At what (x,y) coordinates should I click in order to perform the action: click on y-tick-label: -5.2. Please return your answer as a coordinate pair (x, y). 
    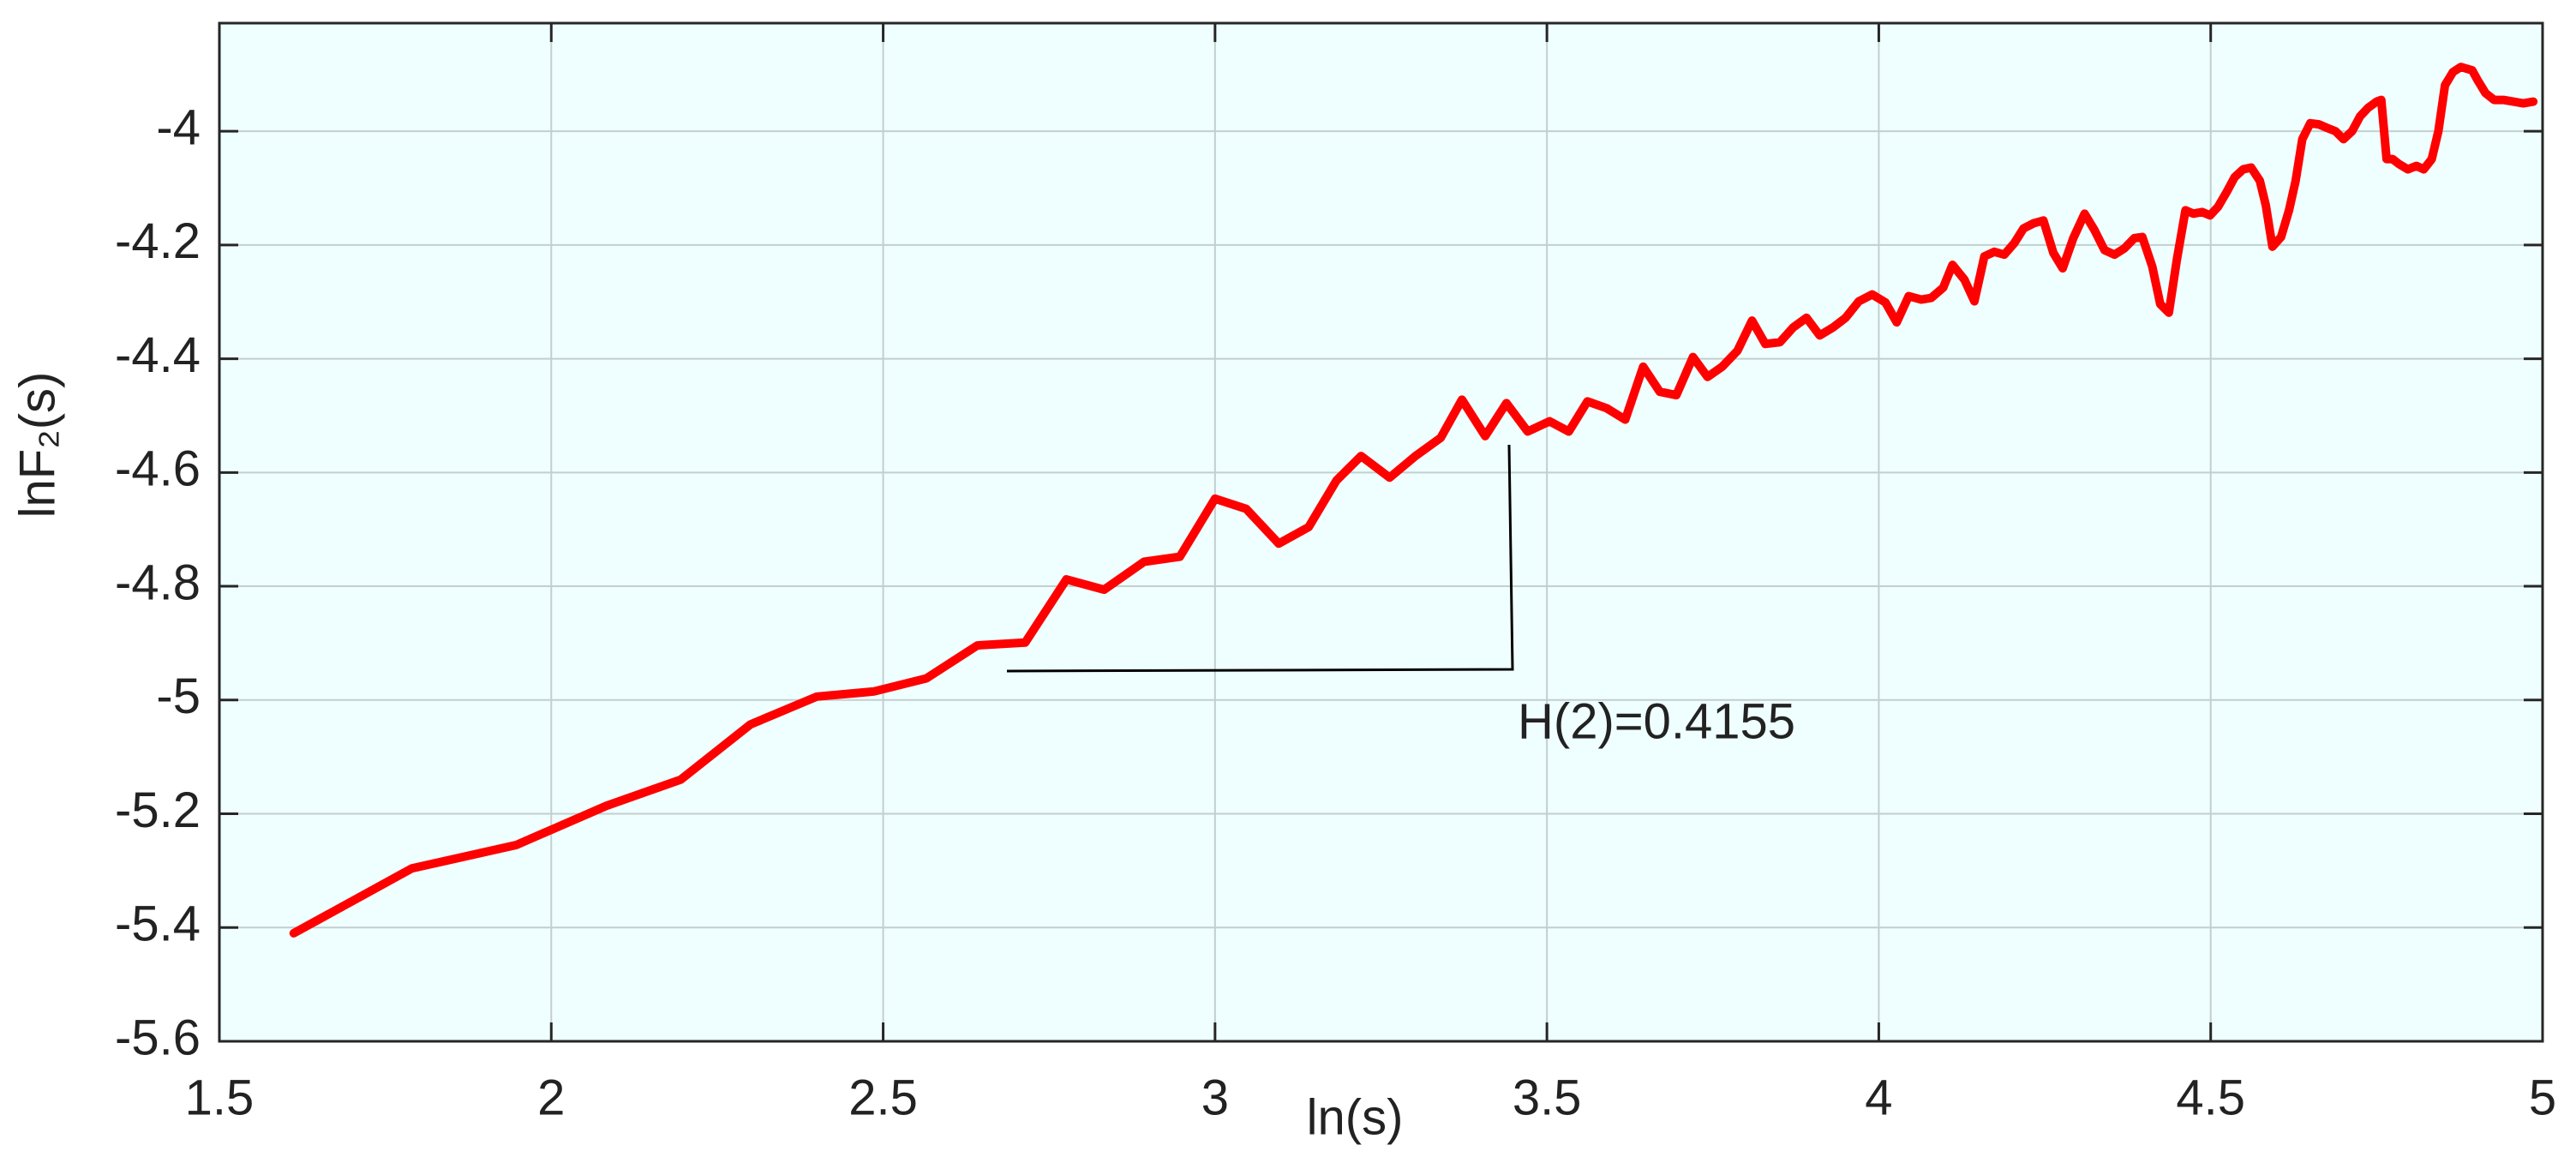
    Looking at the image, I should click on (158, 810).